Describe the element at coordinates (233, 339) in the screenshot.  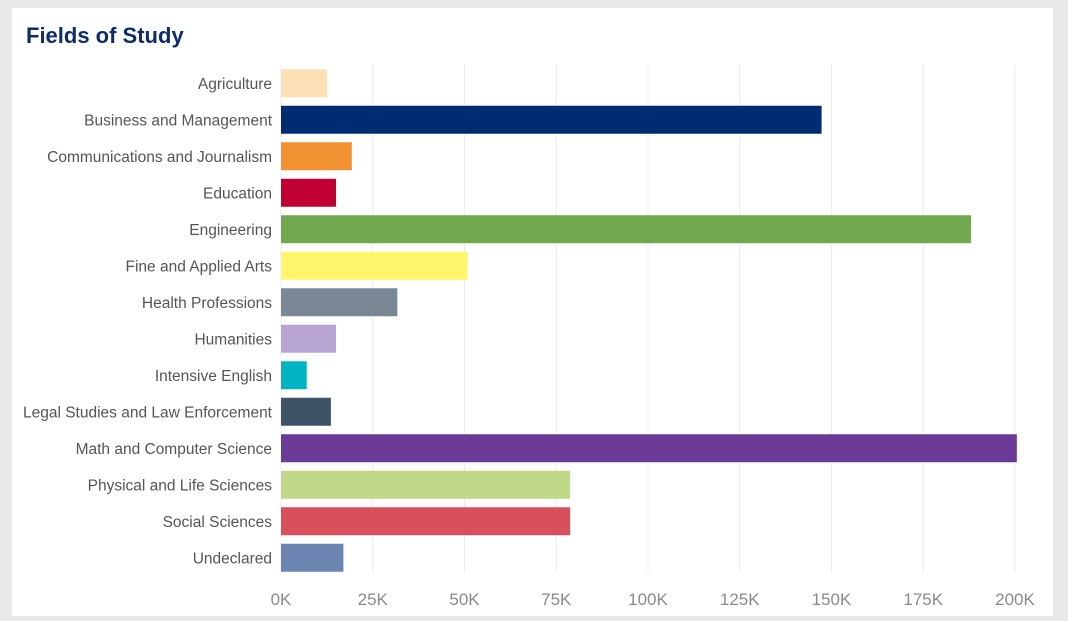
I see `category-label-7: Humanities` at that location.